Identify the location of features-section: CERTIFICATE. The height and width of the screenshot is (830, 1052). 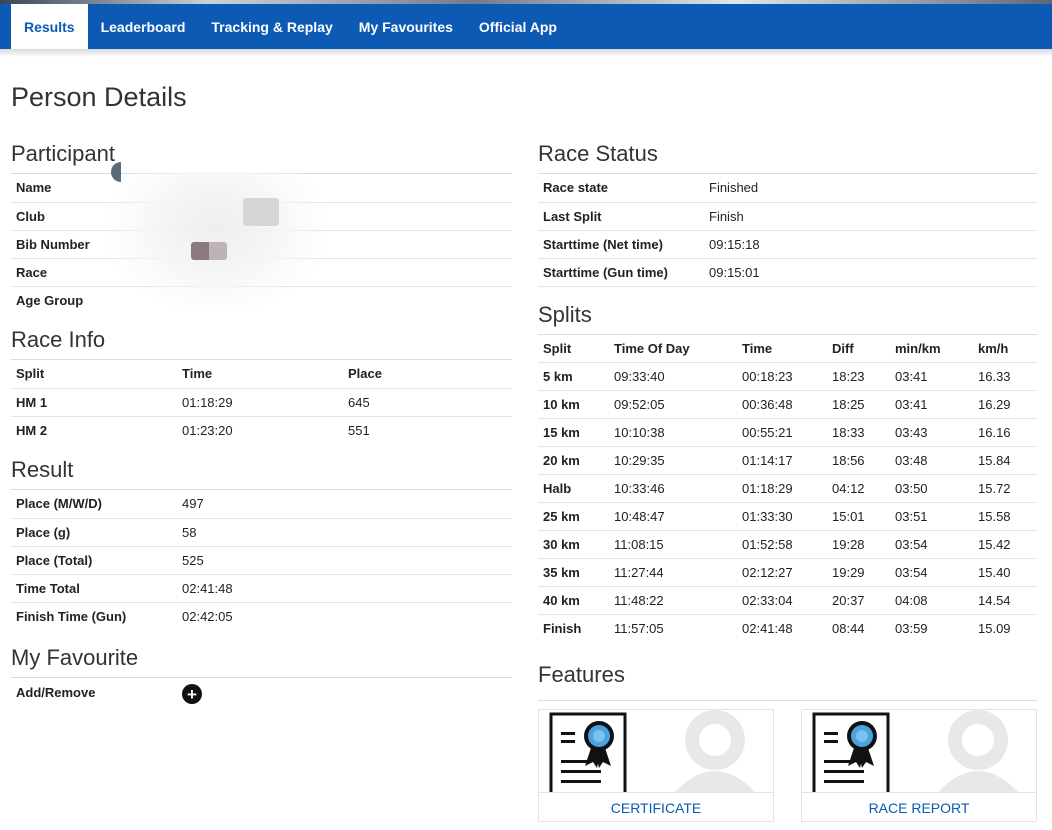
(787, 769).